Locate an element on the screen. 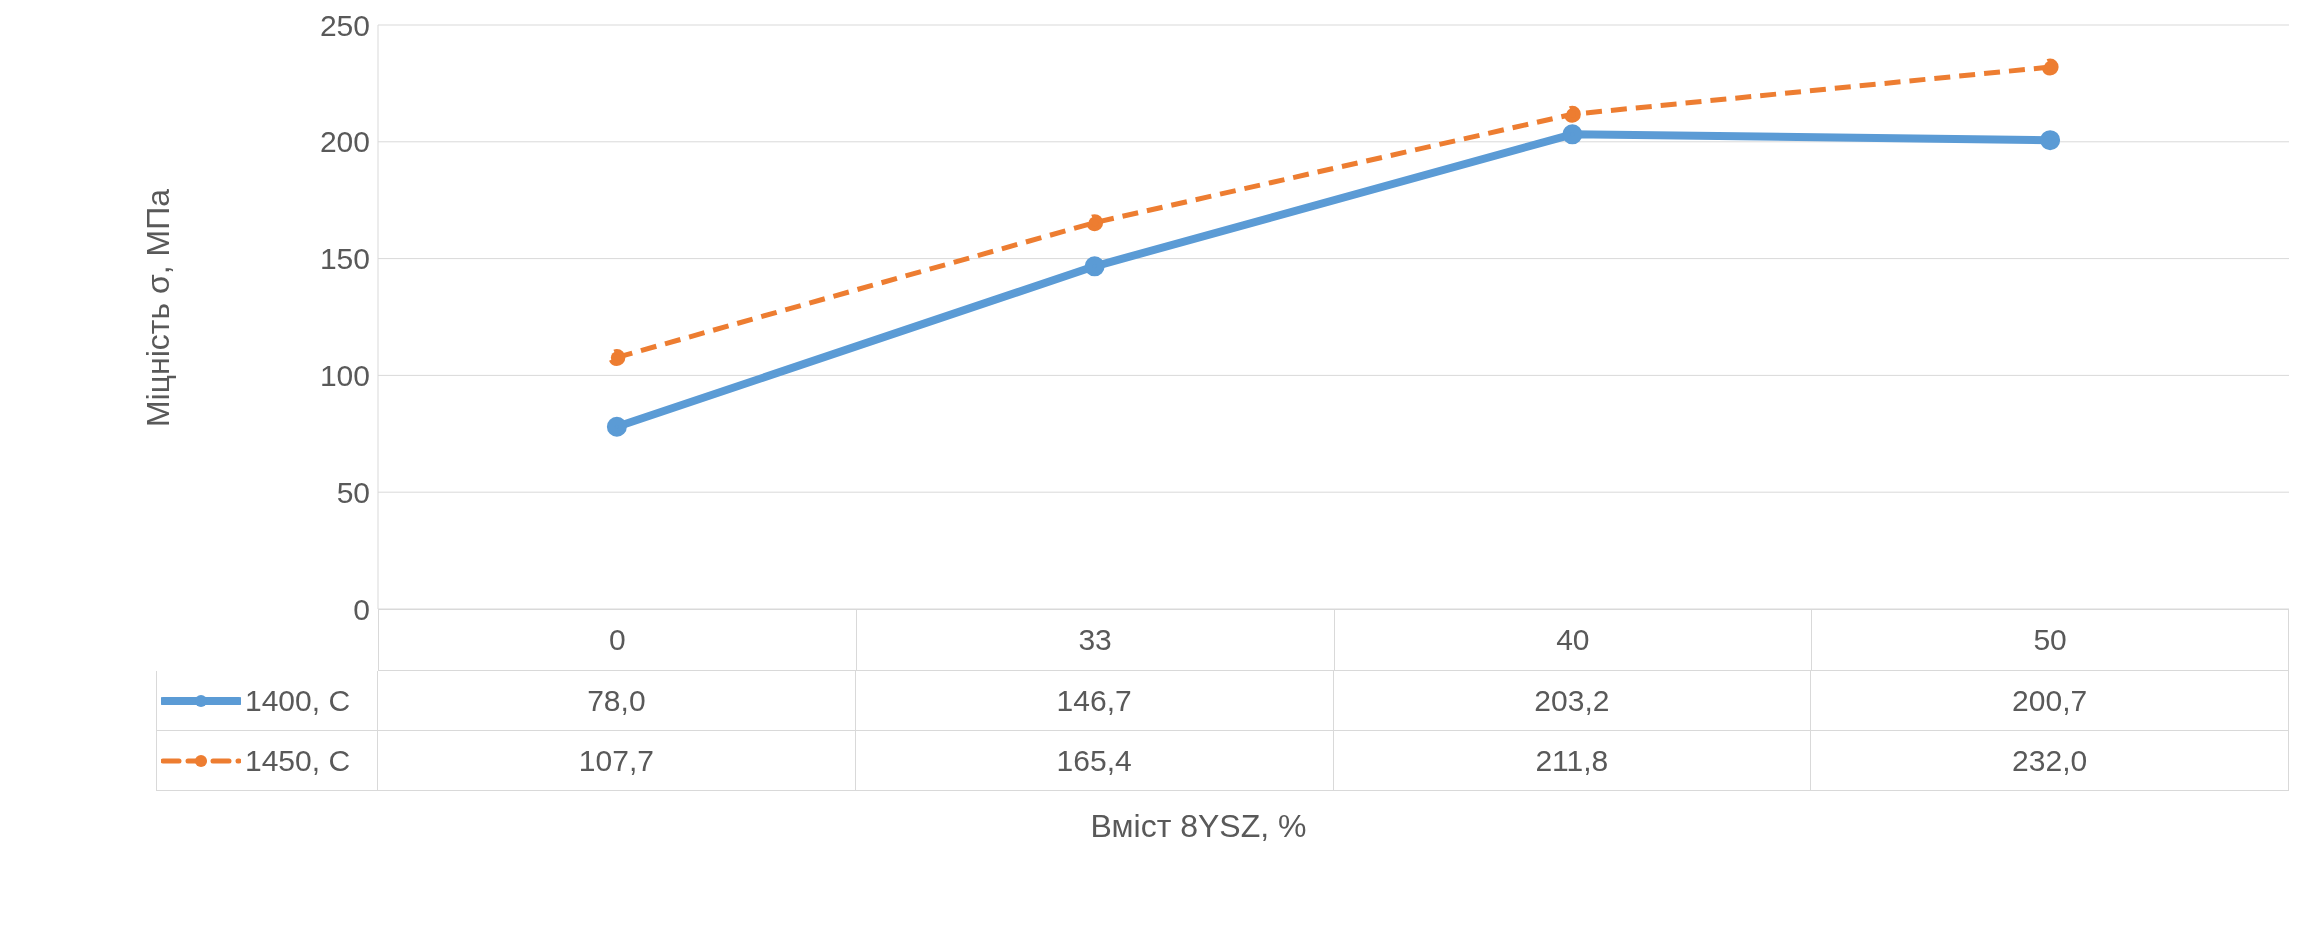 The height and width of the screenshot is (930, 2297). data-label: 165,4 is located at coordinates (1094, 761).